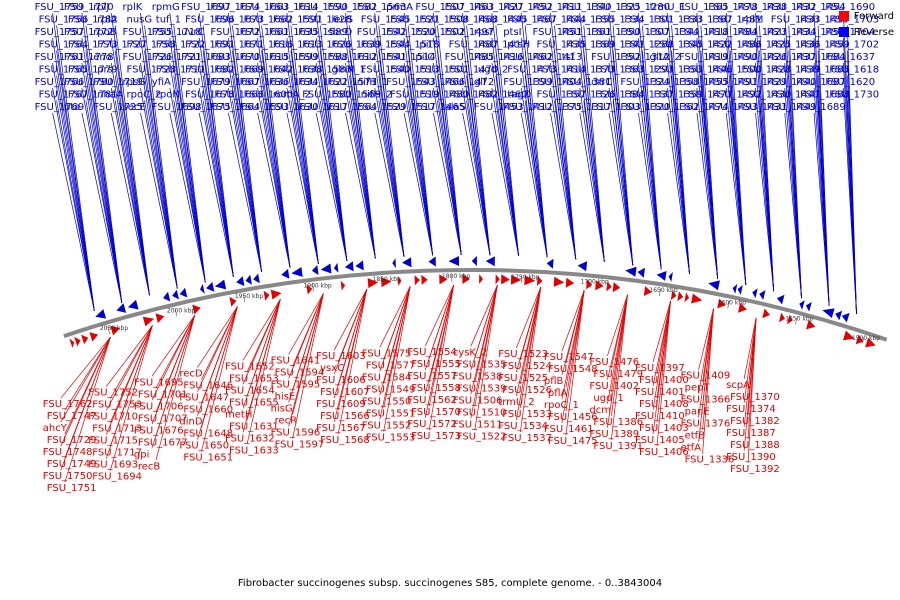  Describe the element at coordinates (415, 95) in the screenshot. I see `reverse-gene-label: FSU_1519` at that location.